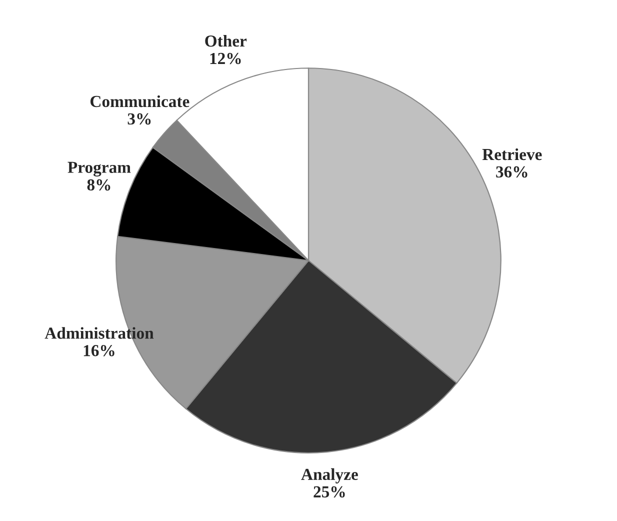 The height and width of the screenshot is (521, 617). I want to click on slice-label: Communicate, so click(140, 101).